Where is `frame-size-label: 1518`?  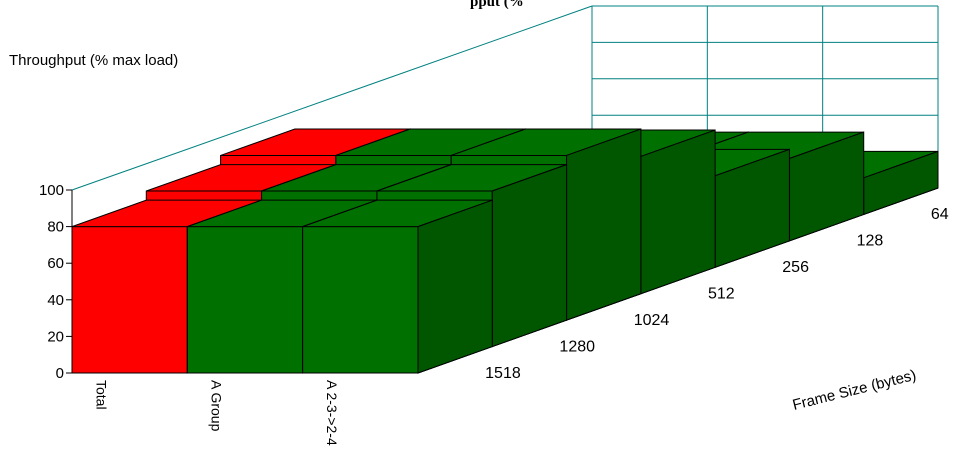
frame-size-label: 1518 is located at coordinates (503, 373).